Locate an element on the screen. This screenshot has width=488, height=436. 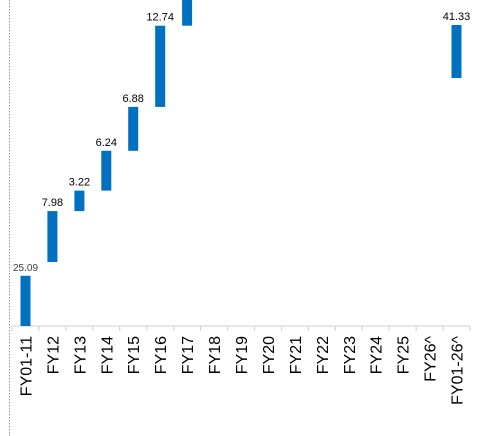
bar-fy15 is located at coordinates (133, 128).